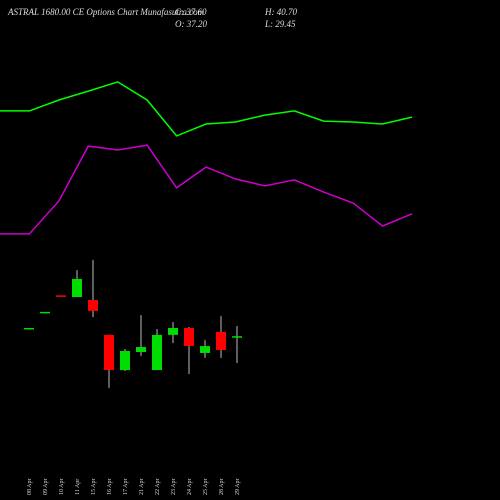  What do you see at coordinates (190, 486) in the screenshot?
I see `x-tick-label: 24 Apr` at bounding box center [190, 486].